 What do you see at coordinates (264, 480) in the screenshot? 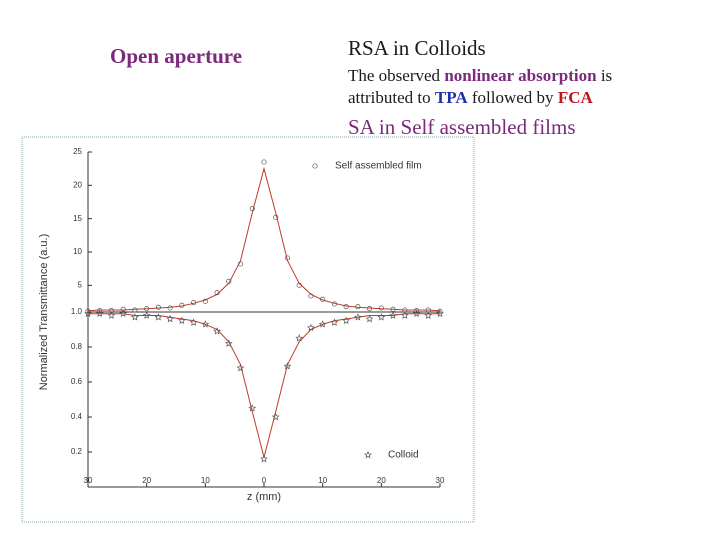
I see `x-tick-label: 0` at bounding box center [264, 480].